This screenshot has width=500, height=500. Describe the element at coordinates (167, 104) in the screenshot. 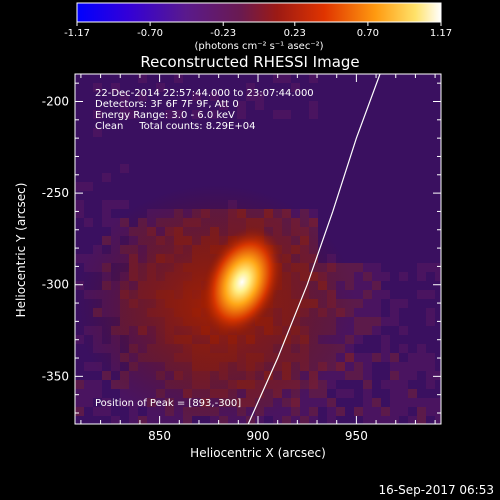

I see `annotation-detectors: Detectors: 3F 6F 7F 9F, Att 0` at that location.